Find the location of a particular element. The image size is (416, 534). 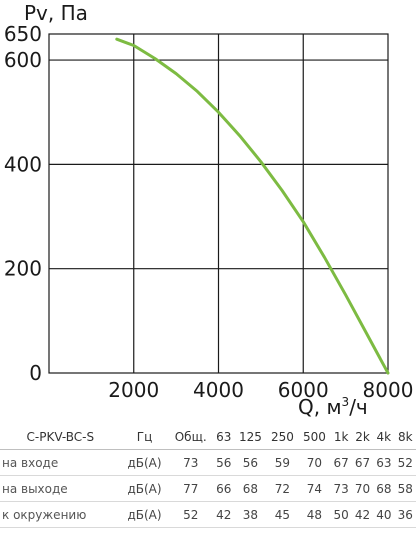

table-column-header: 1k is located at coordinates (341, 437).